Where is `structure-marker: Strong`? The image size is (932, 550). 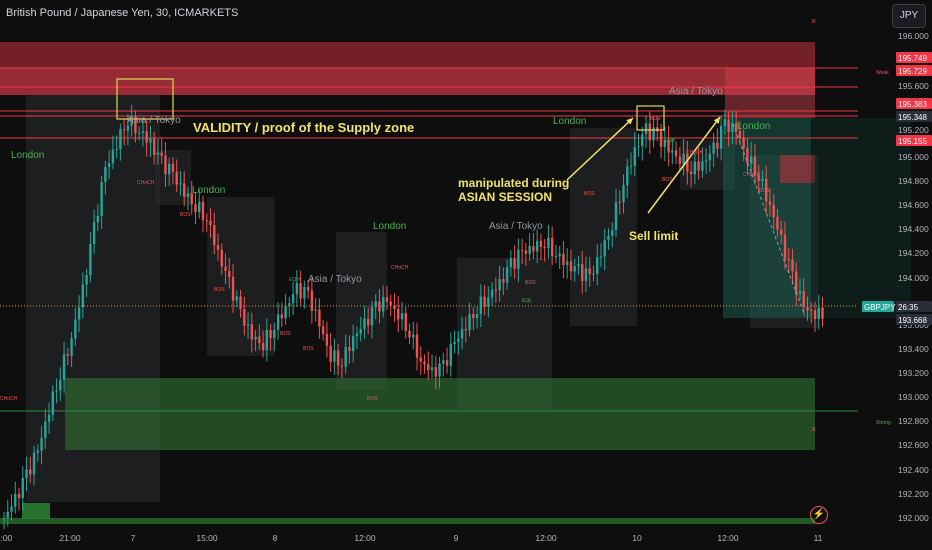
structure-marker: Strong is located at coordinates (883, 423).